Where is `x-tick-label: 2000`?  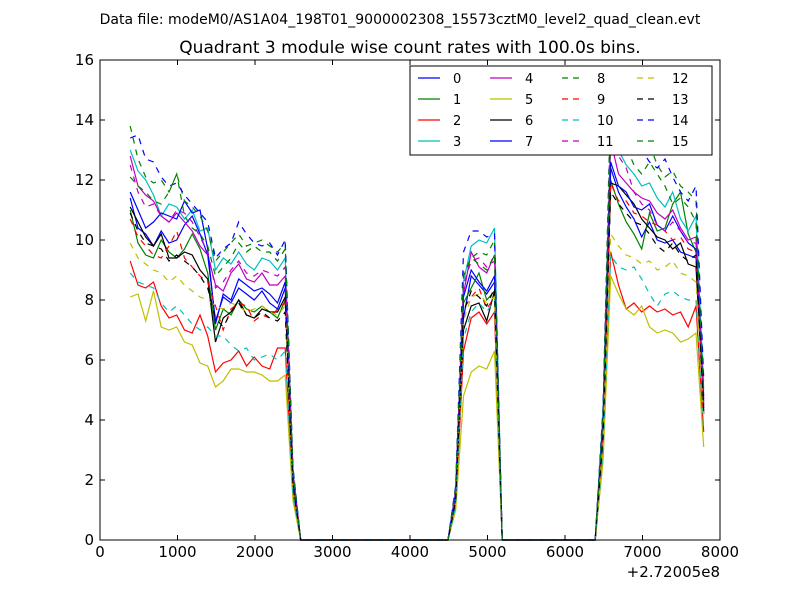
x-tick-label: 2000 is located at coordinates (255, 552).